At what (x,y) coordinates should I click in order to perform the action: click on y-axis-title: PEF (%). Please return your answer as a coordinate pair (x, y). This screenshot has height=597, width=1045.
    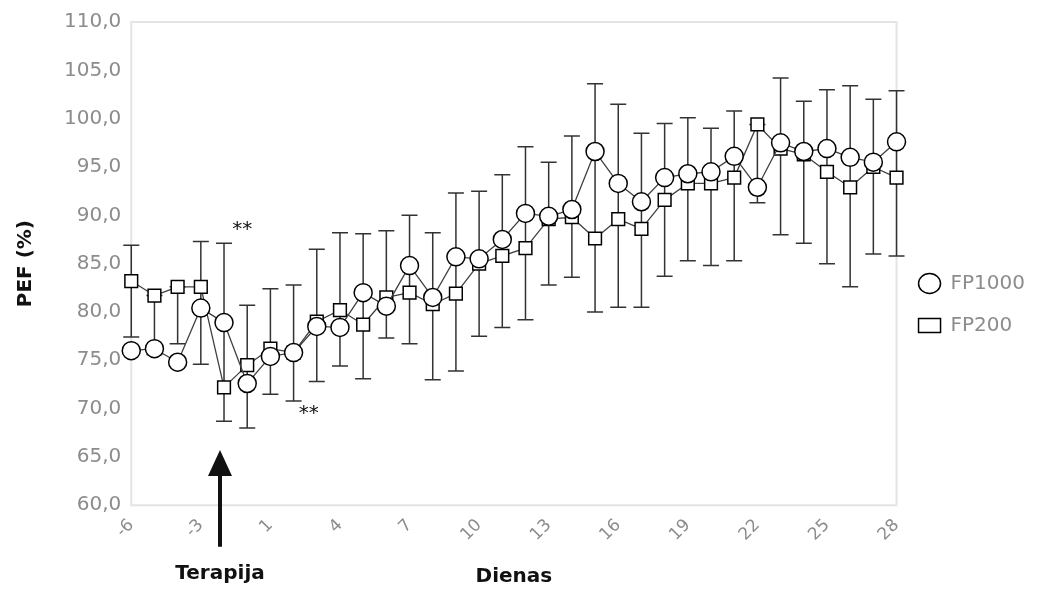
    Looking at the image, I should click on (24, 264).